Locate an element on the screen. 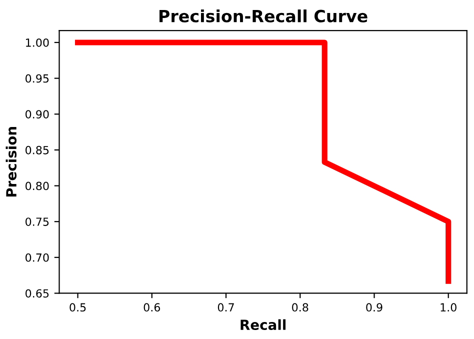  y-tick-label: 0.65 is located at coordinates (37, 293).